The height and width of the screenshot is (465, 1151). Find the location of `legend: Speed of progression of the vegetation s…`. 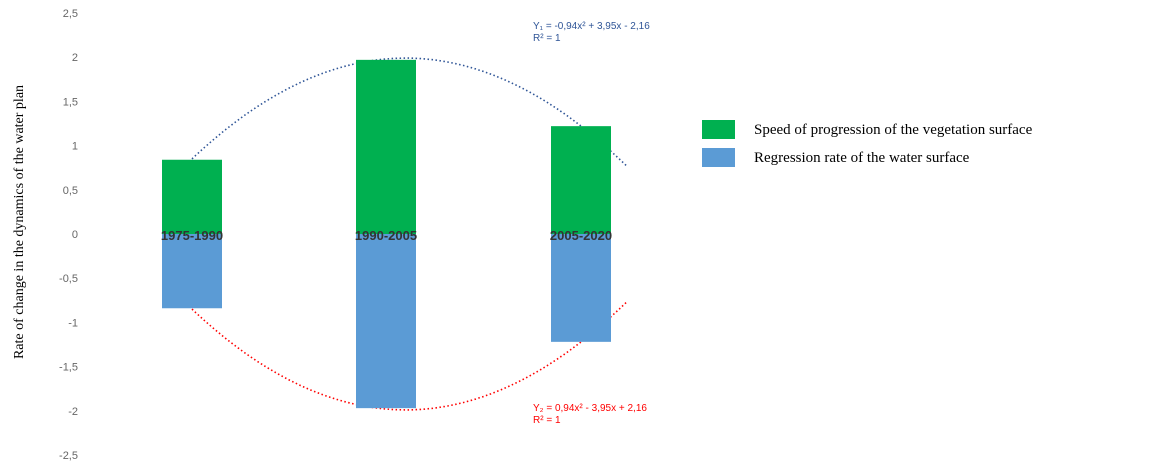

legend: Speed of progression of the vegetation s… is located at coordinates (867, 143).